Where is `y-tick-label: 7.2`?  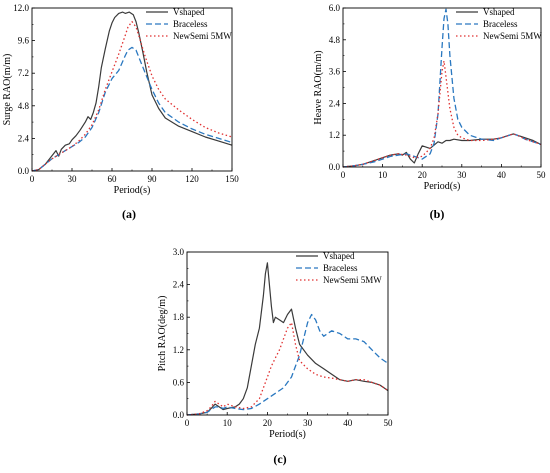 y-tick-label: 7.2 is located at coordinates (23, 73).